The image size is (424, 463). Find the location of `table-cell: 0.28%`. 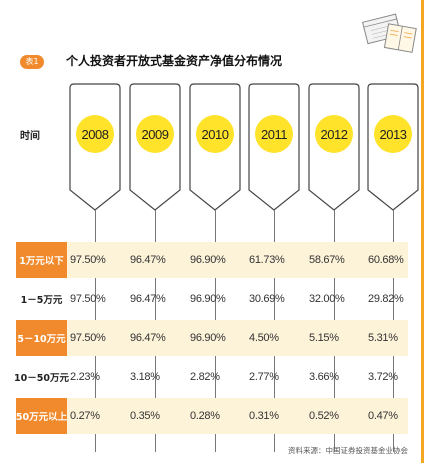

table-cell: 0.28% is located at coordinates (205, 416).